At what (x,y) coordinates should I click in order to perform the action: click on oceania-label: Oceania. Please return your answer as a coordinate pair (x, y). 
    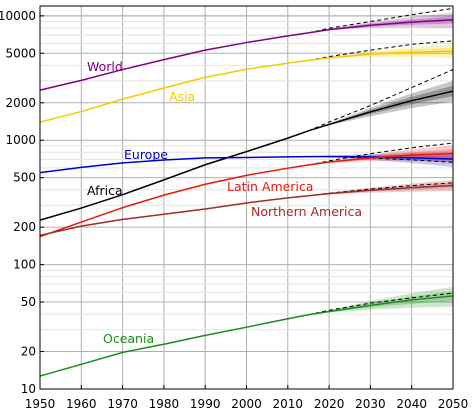
    Looking at the image, I should click on (128, 338).